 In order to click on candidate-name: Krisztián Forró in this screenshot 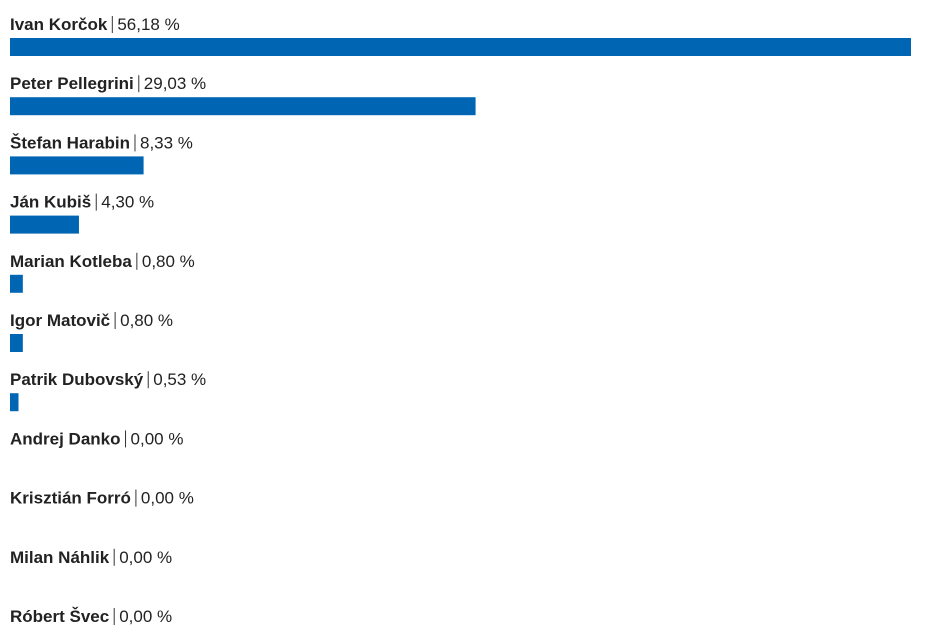, I will do `click(70, 498)`.